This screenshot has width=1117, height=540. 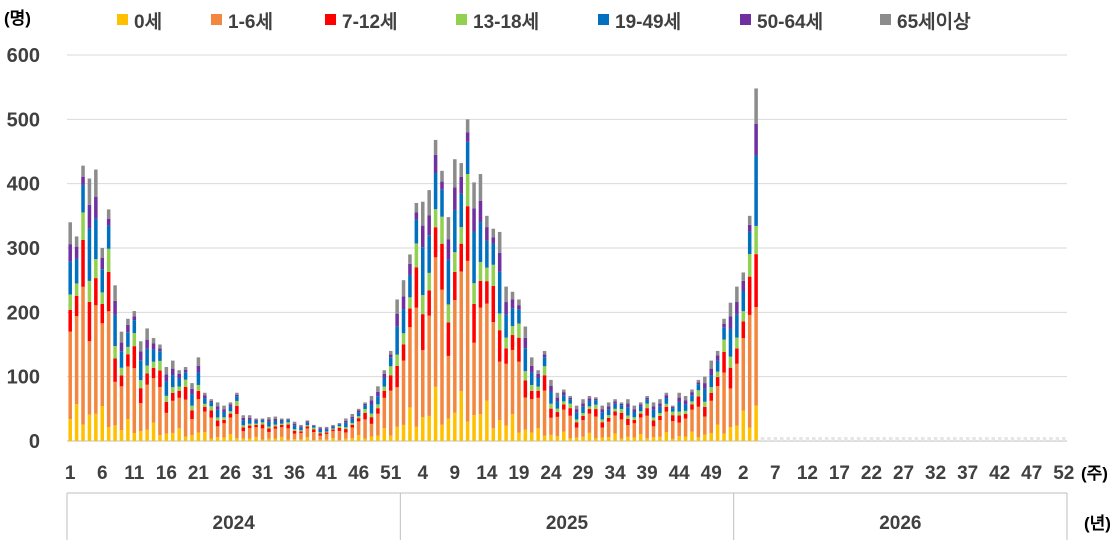 I want to click on x-tick-label: 27, so click(x=903, y=473).